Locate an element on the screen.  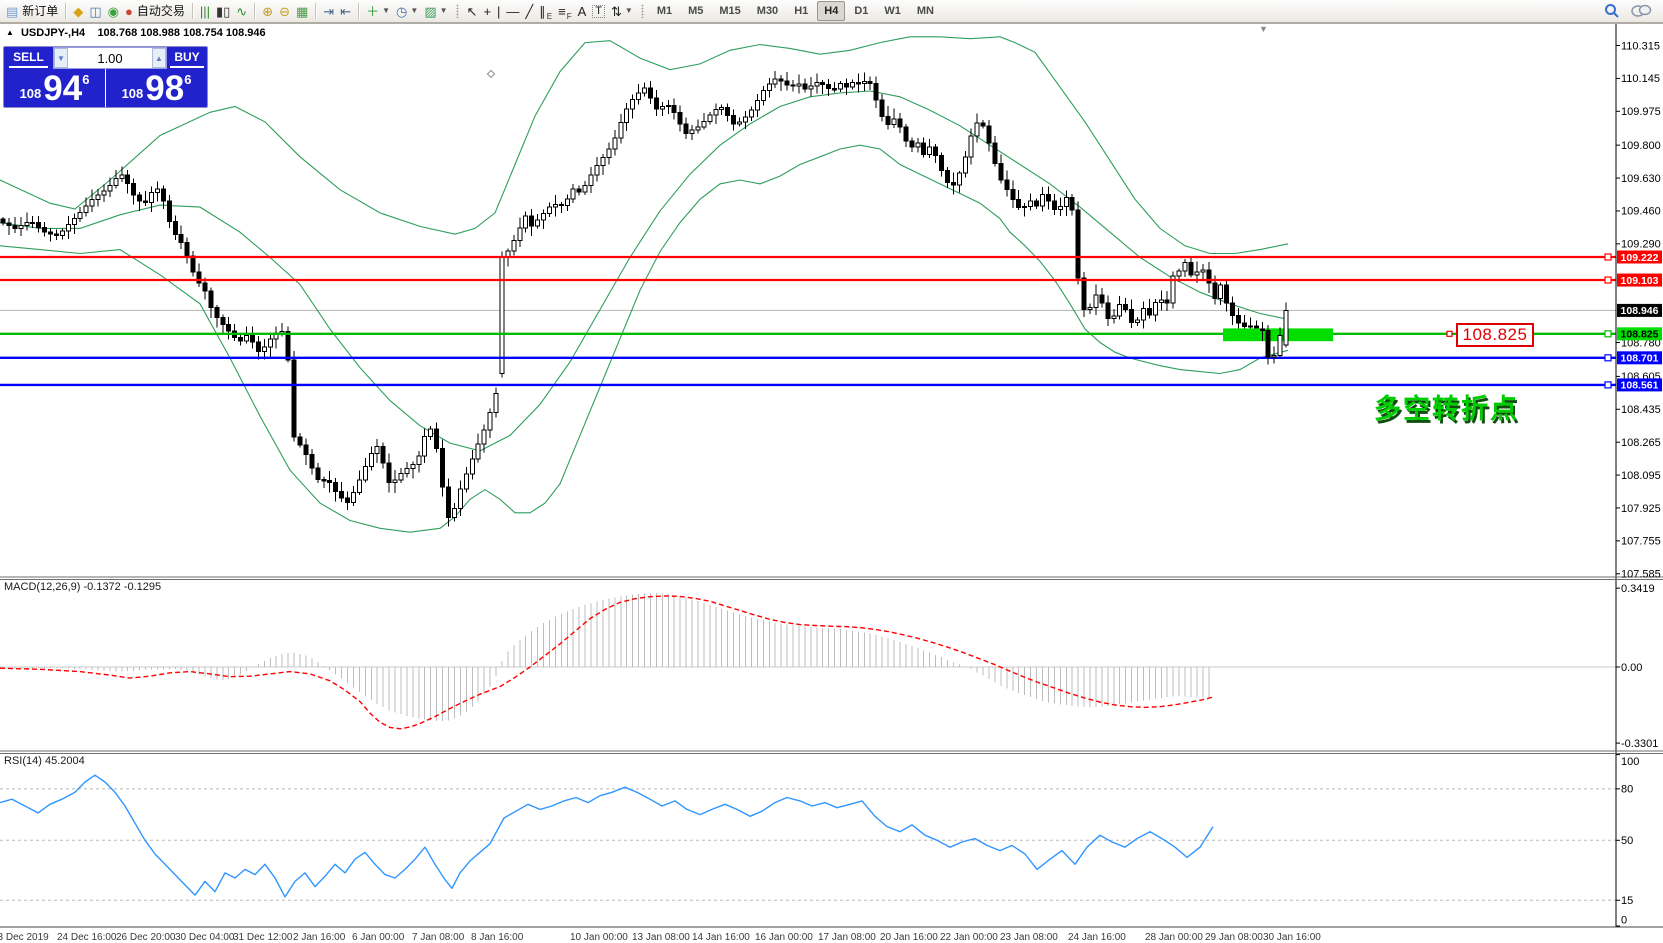
templates-button: ▨ ▼ is located at coordinates (435, 11).